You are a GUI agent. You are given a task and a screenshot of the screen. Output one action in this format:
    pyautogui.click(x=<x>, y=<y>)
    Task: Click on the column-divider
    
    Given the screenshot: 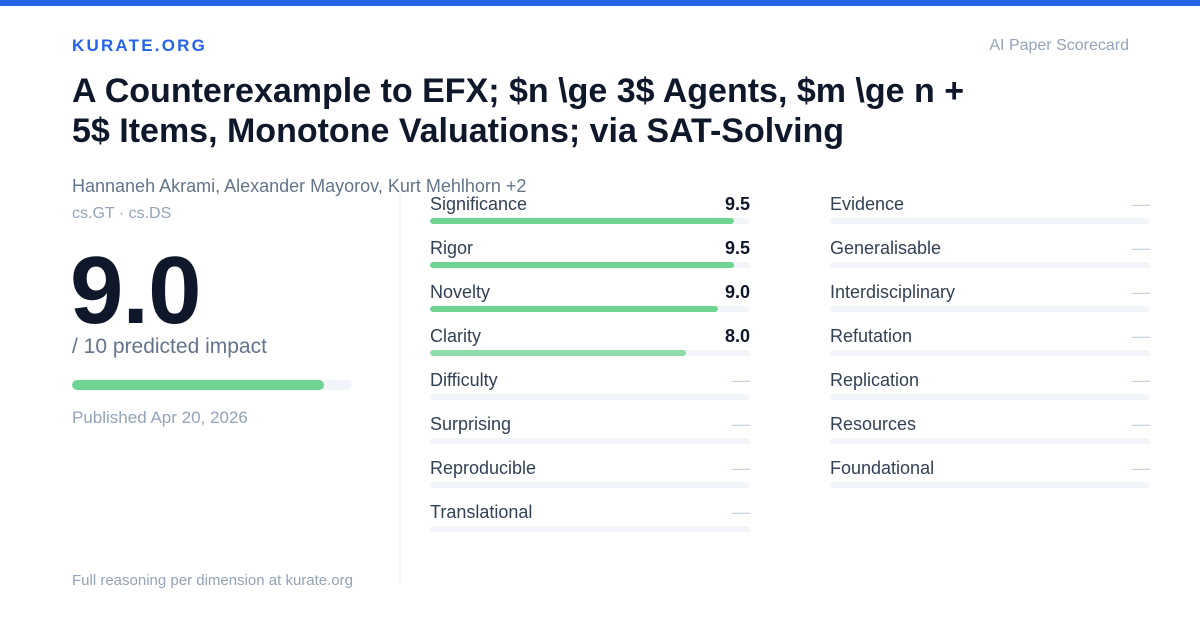 What is the action you would take?
    pyautogui.click(x=400, y=387)
    